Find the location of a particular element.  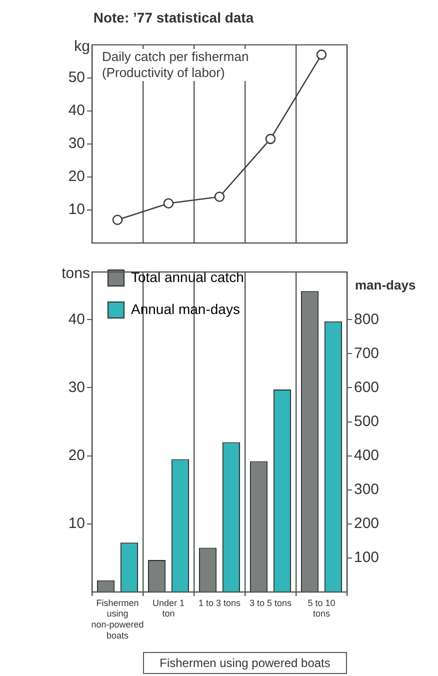

y2-axis-title: man-days is located at coordinates (385, 285).